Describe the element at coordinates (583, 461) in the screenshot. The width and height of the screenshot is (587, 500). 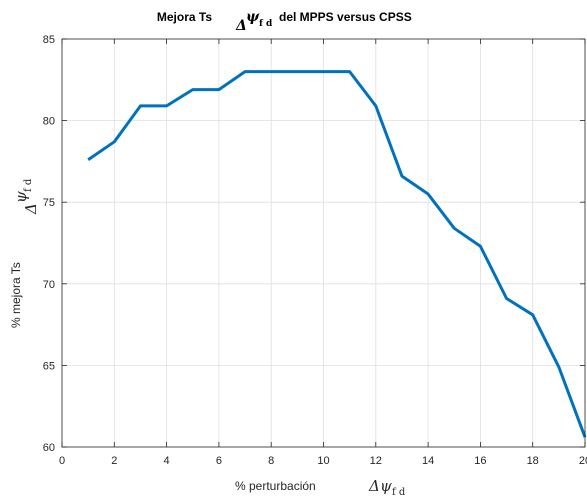
I see `x-tick-label: 20` at that location.